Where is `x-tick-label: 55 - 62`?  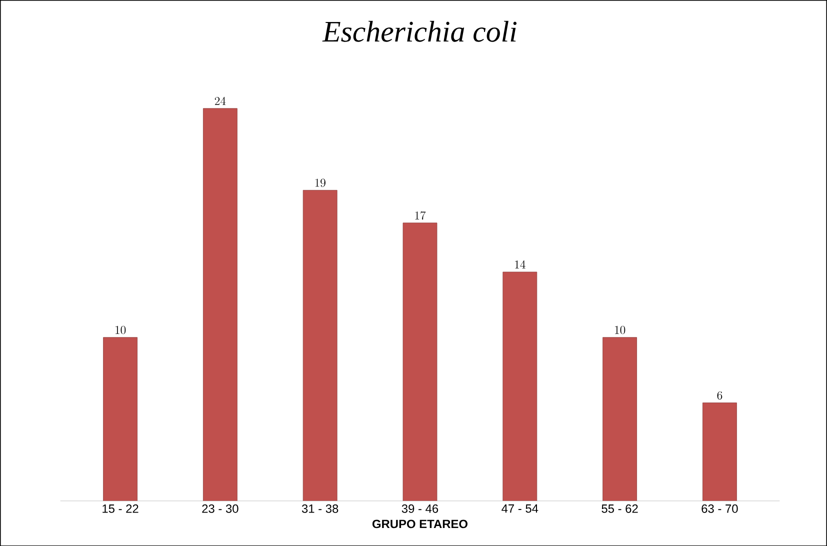
x-tick-label: 55 - 62 is located at coordinates (620, 508).